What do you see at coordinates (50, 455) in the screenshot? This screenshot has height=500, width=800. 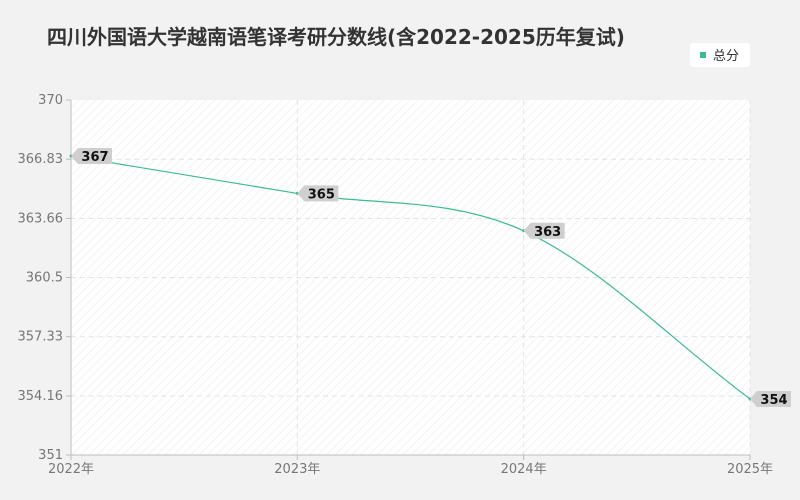 I see `y-tick-label: 351` at bounding box center [50, 455].